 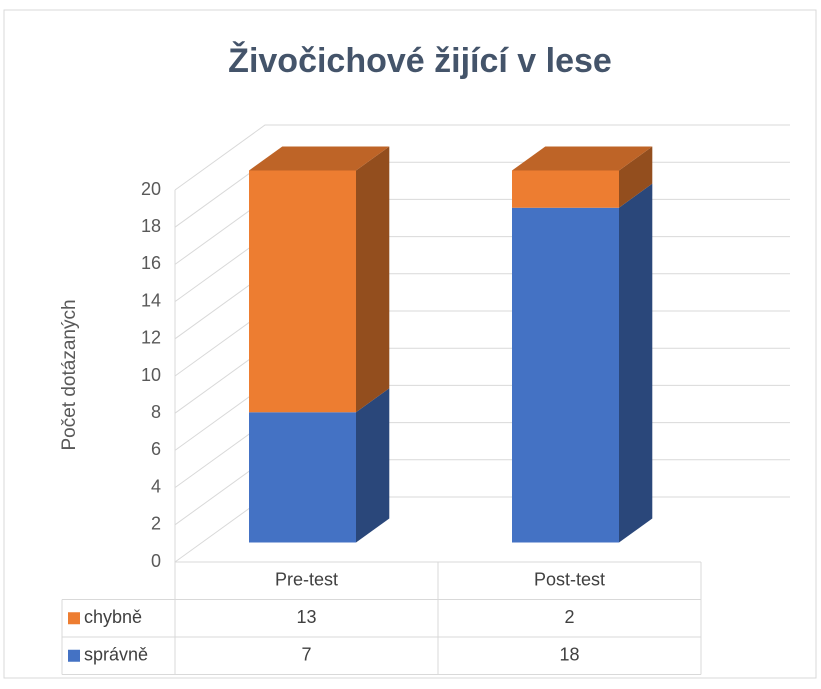 What do you see at coordinates (151, 226) in the screenshot?
I see `y-tick-label: 18` at bounding box center [151, 226].